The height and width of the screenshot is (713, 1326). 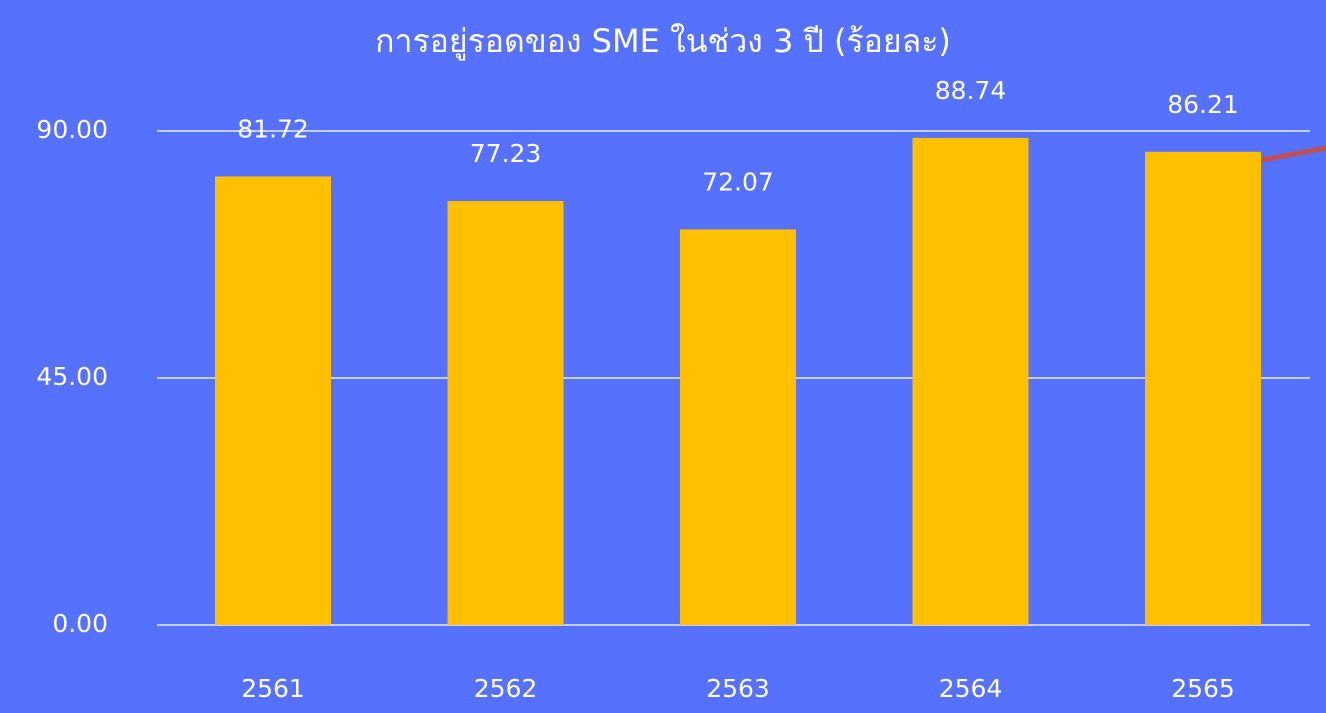 I want to click on data-label: 72.07, so click(x=738, y=181).